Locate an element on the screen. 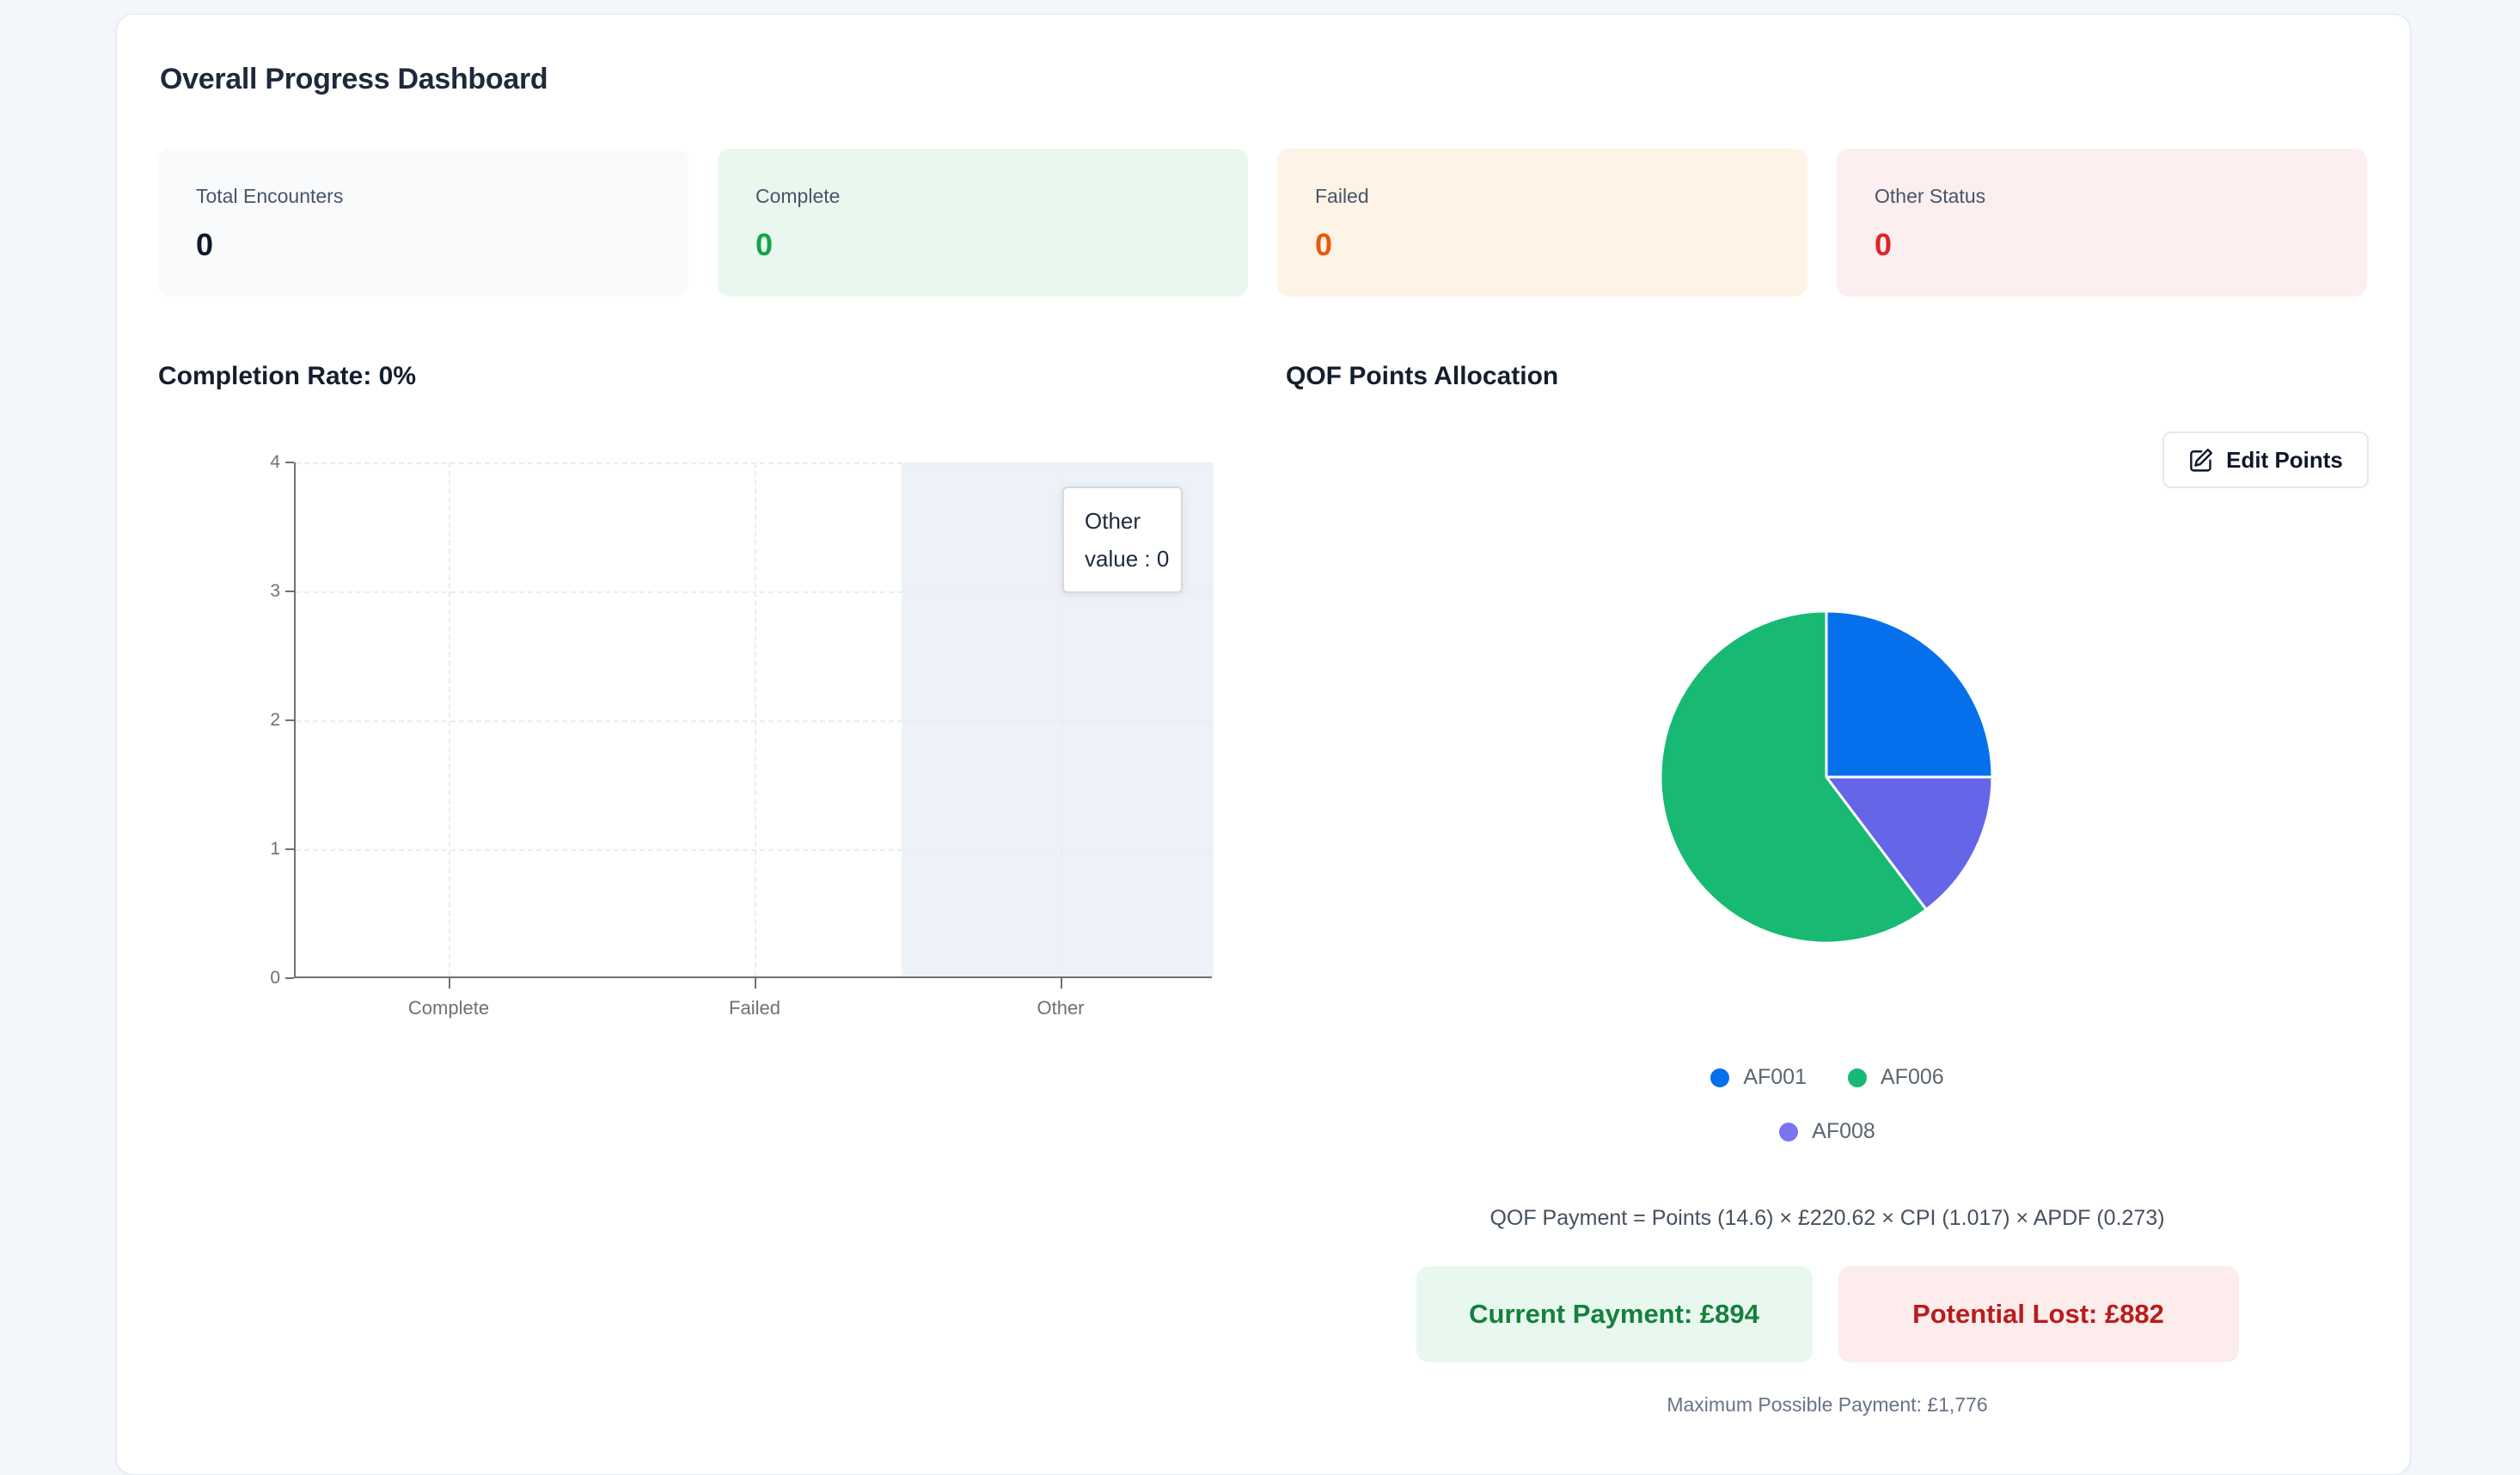  y-axis-tick-label: 1 is located at coordinates (275, 849).